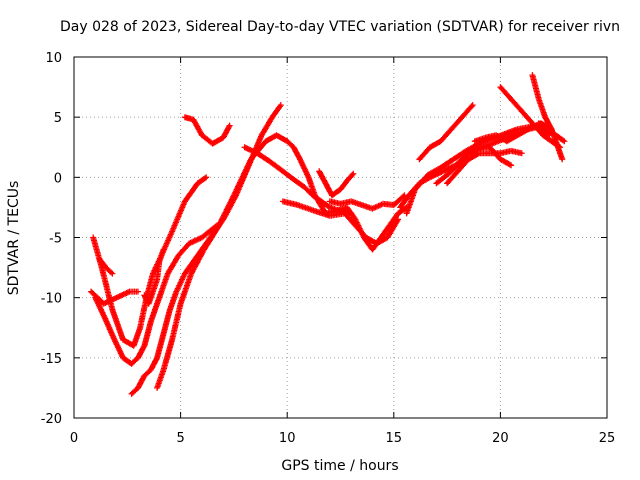 This screenshot has height=480, width=640. I want to click on y-tick-label: -5, so click(55, 239).